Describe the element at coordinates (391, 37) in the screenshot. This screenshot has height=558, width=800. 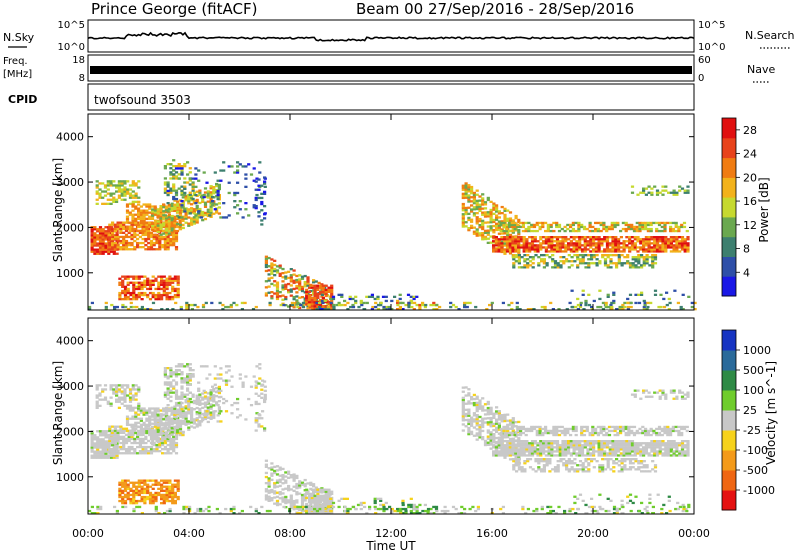
I see `nsky-trace` at that location.